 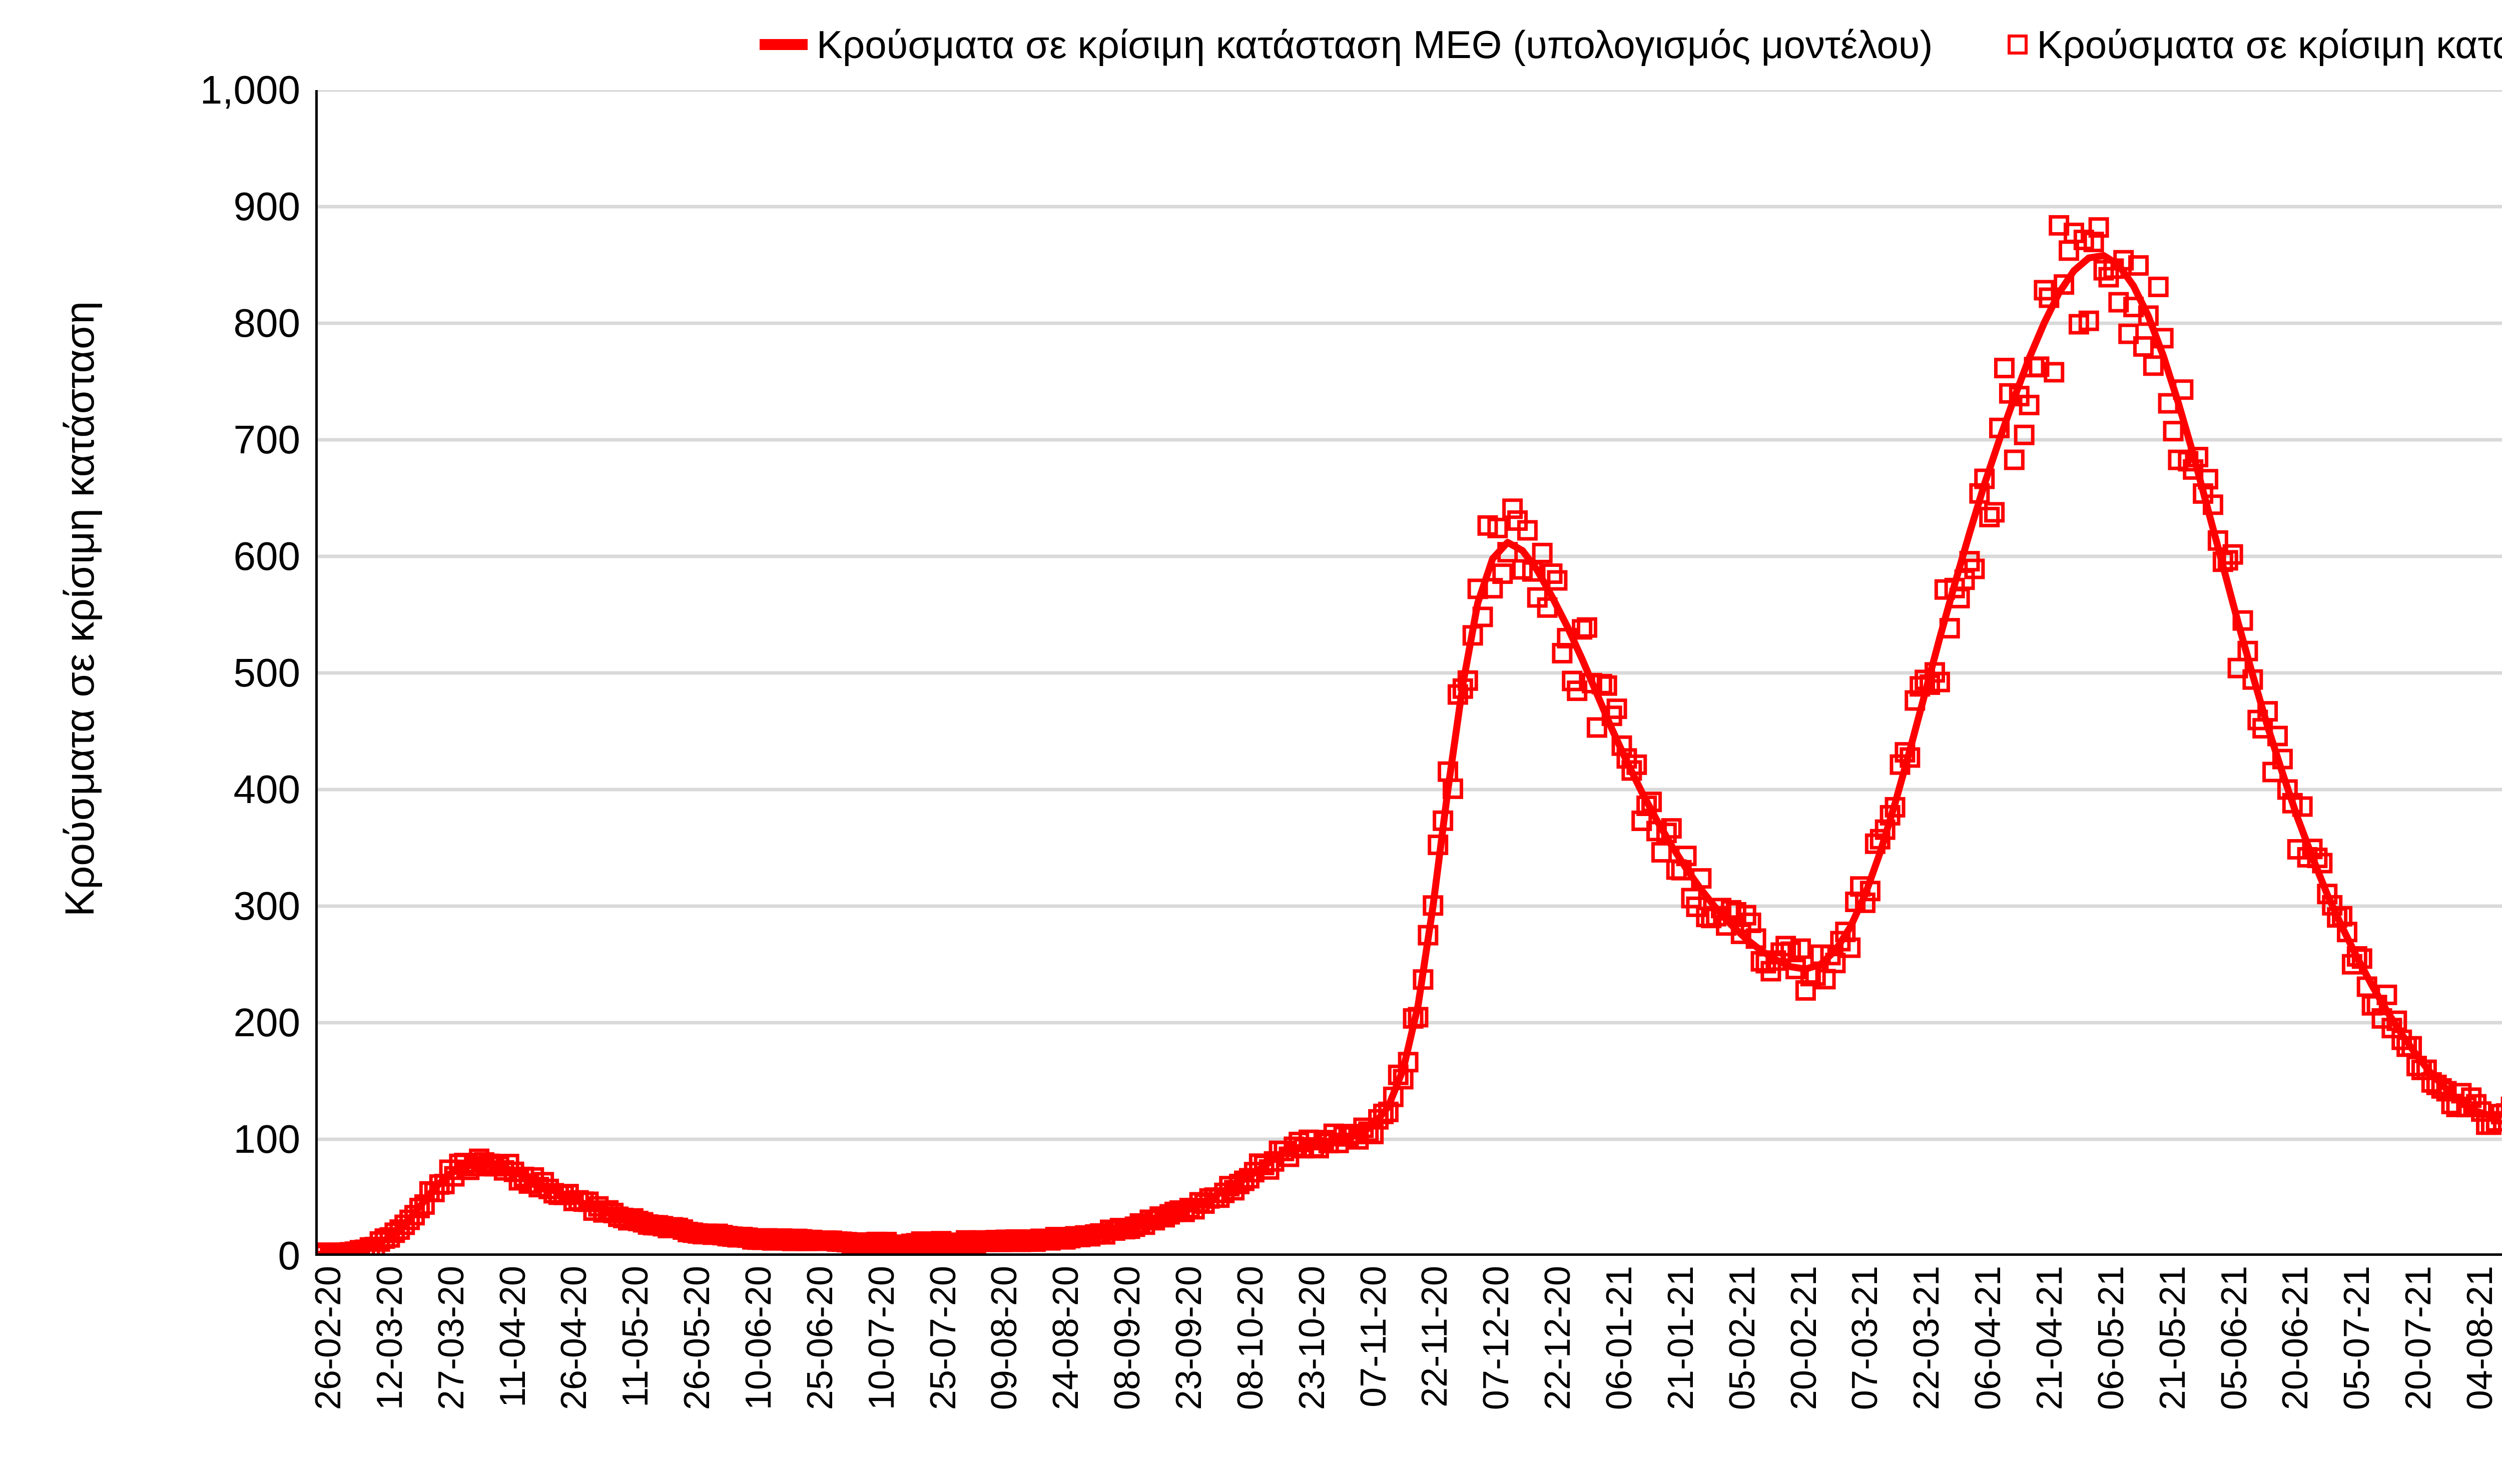 What do you see at coordinates (2111, 1338) in the screenshot?
I see `x-axis-tick-label: 06-05-21` at bounding box center [2111, 1338].